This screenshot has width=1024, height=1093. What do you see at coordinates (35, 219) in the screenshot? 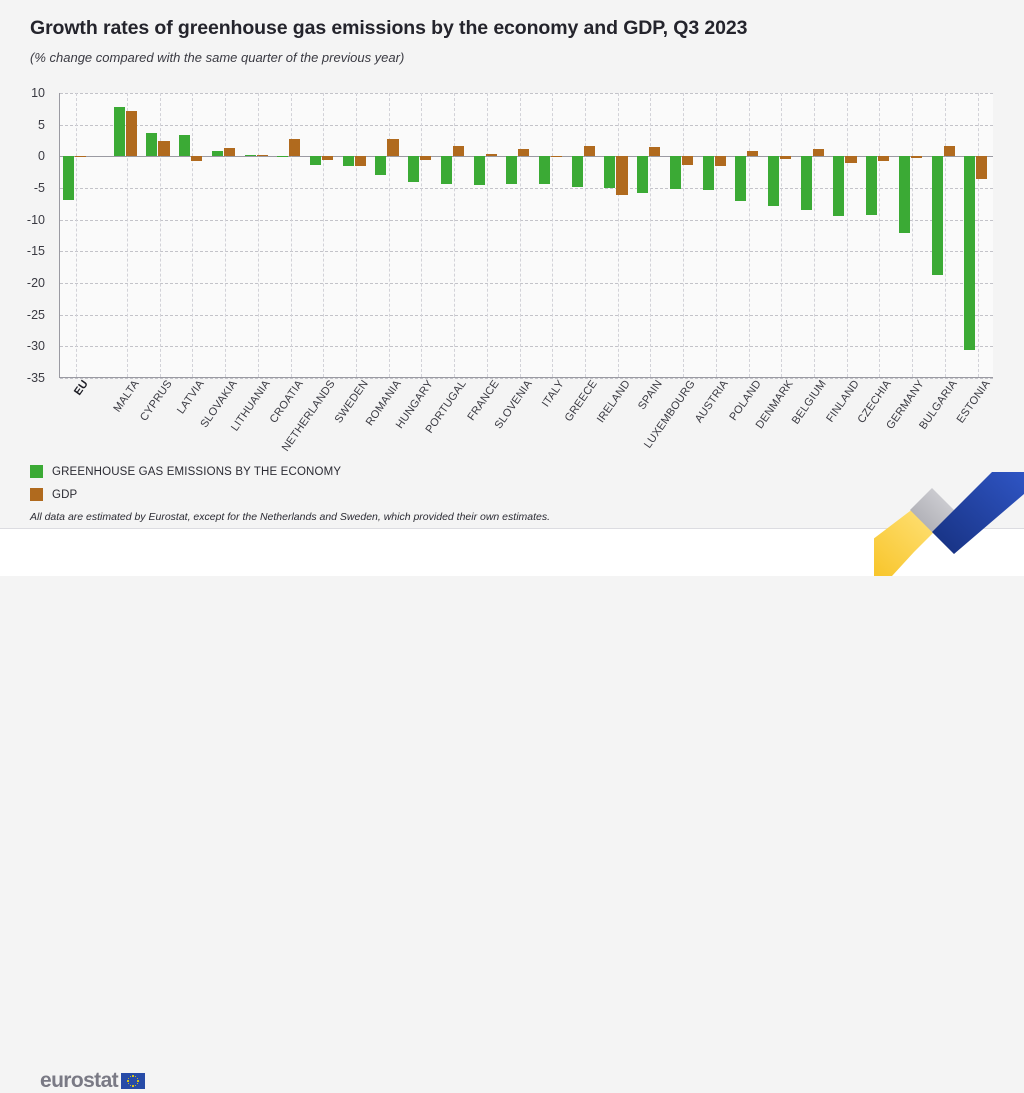
I see `y-axis-tick-label: -10` at bounding box center [35, 219].